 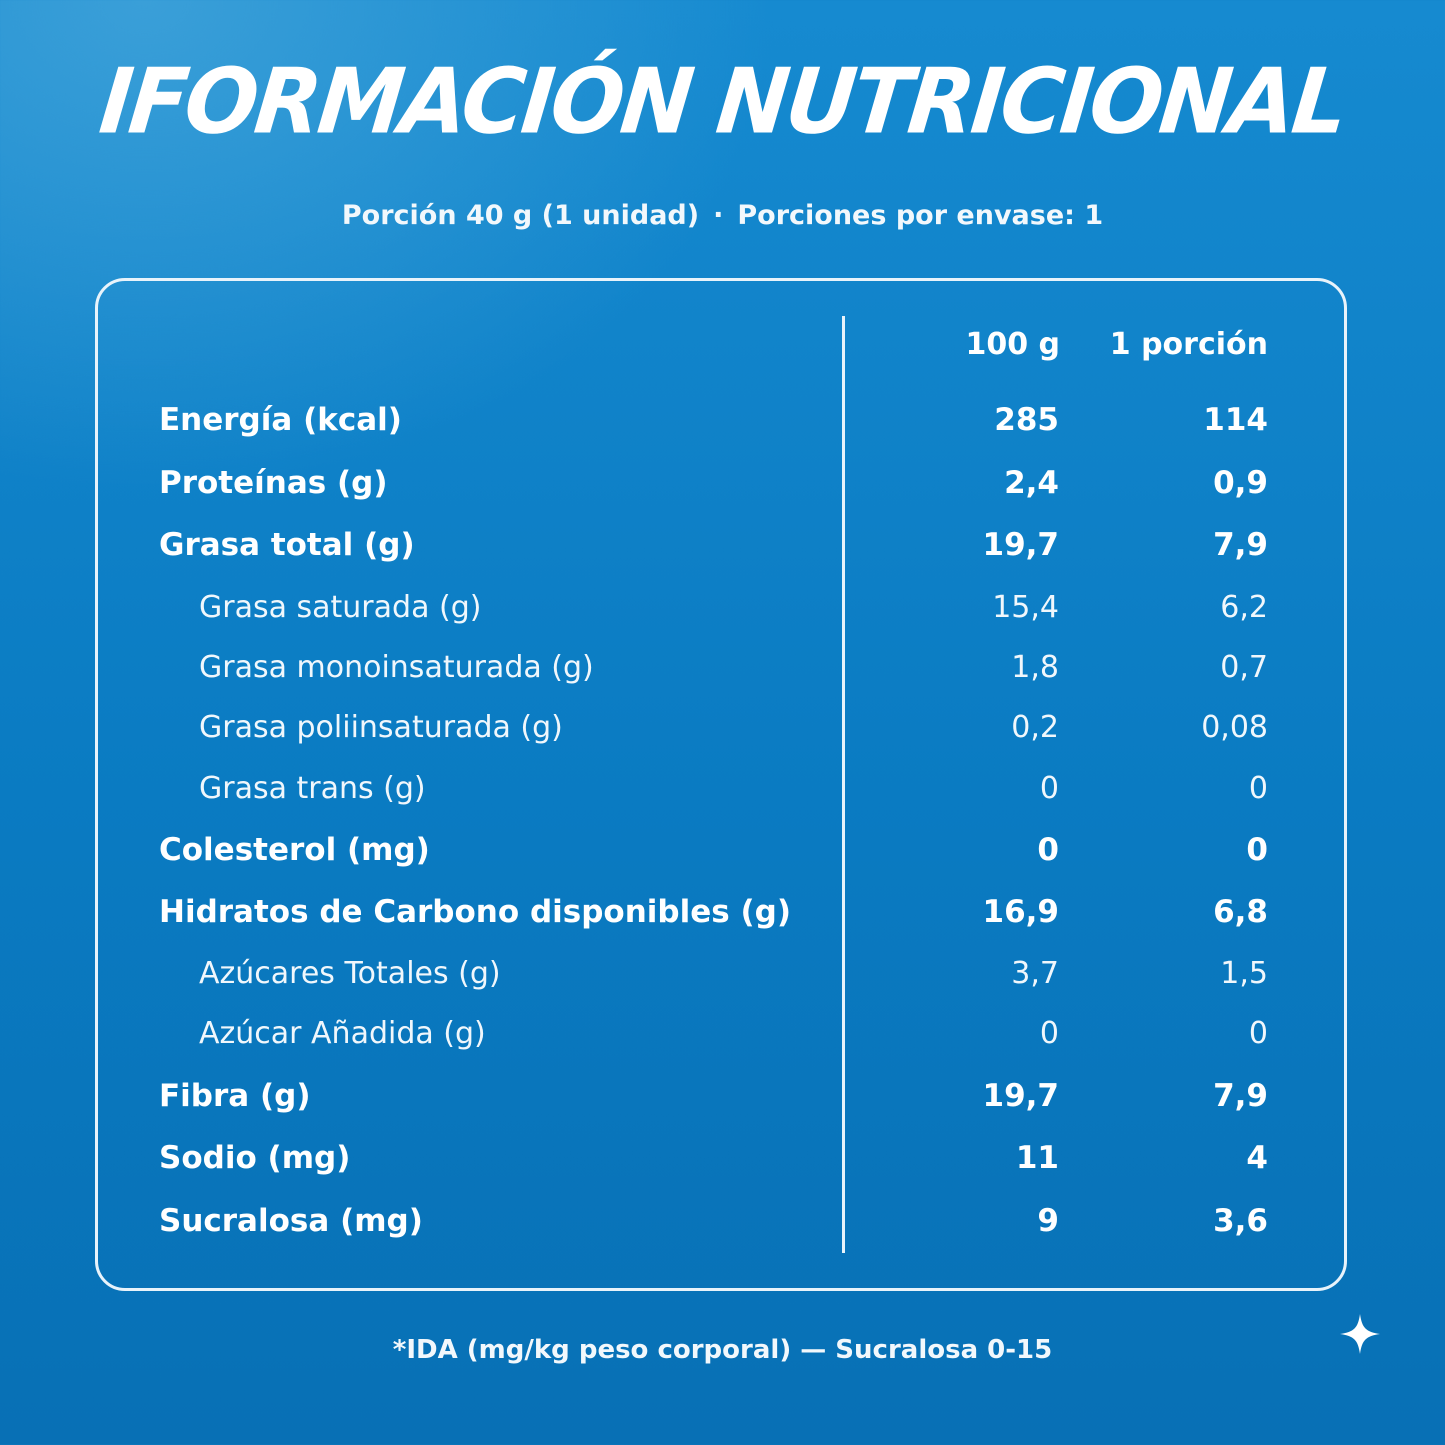 I want to click on nutrient-label: Sucralosa (mg), so click(x=291, y=1221).